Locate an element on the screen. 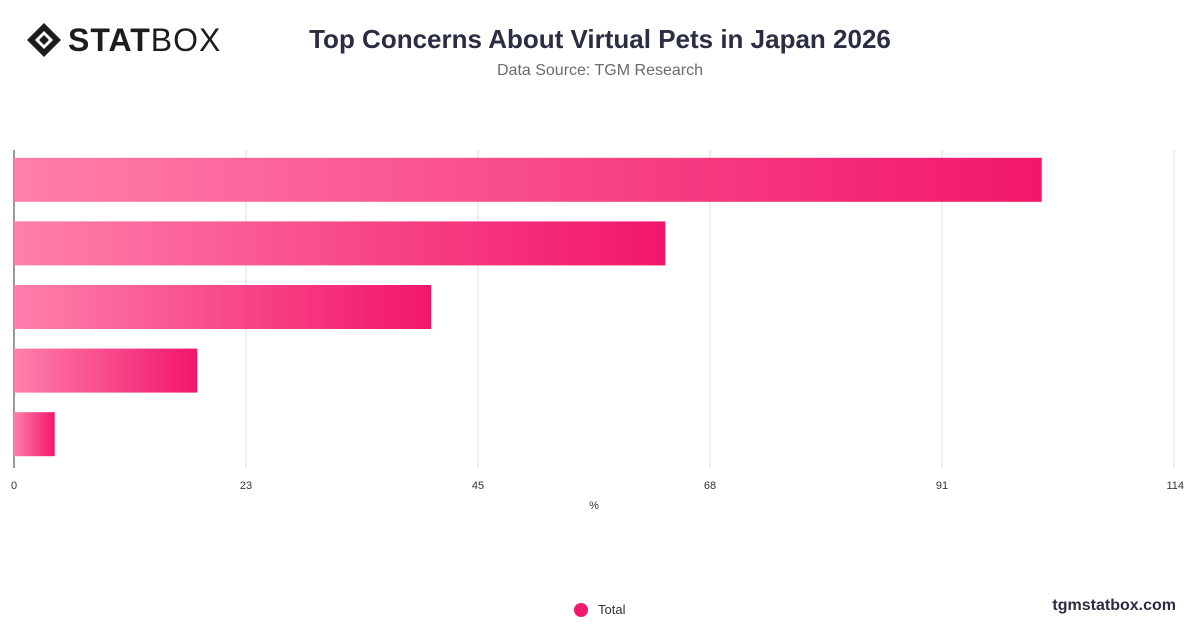 The height and width of the screenshot is (628, 1200). x-tick-label: 68 is located at coordinates (710, 486).